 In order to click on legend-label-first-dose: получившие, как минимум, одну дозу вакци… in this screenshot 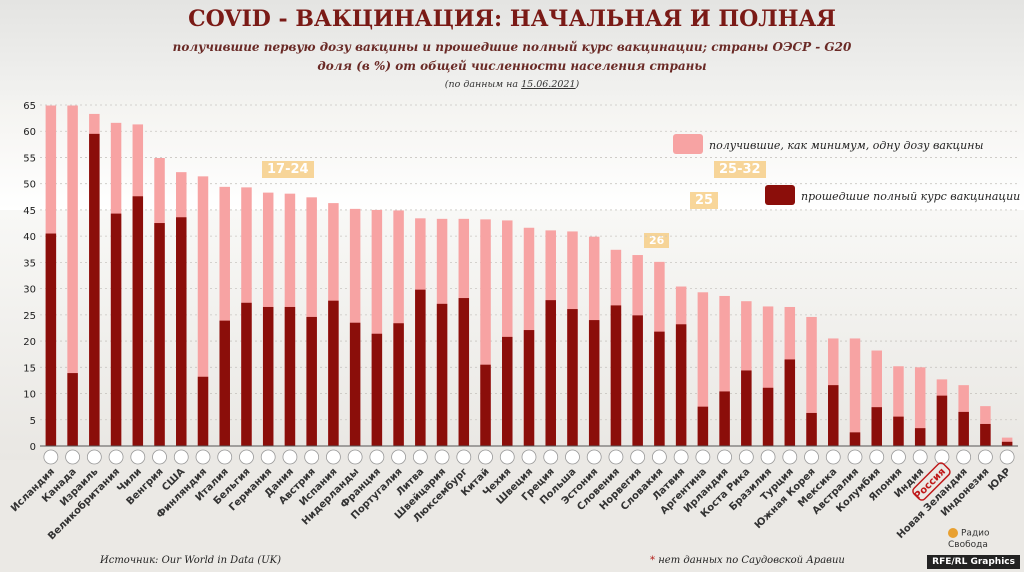, I will do `click(846, 145)`.